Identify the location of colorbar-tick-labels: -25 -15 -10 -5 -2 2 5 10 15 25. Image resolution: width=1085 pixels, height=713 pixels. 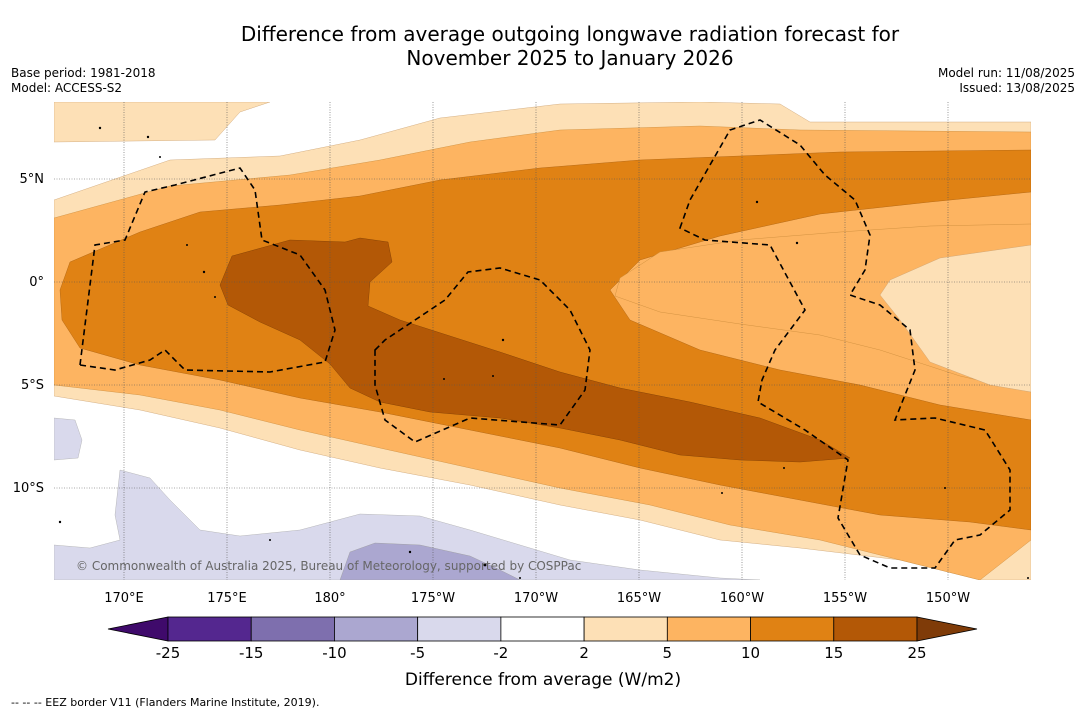
(541, 653).